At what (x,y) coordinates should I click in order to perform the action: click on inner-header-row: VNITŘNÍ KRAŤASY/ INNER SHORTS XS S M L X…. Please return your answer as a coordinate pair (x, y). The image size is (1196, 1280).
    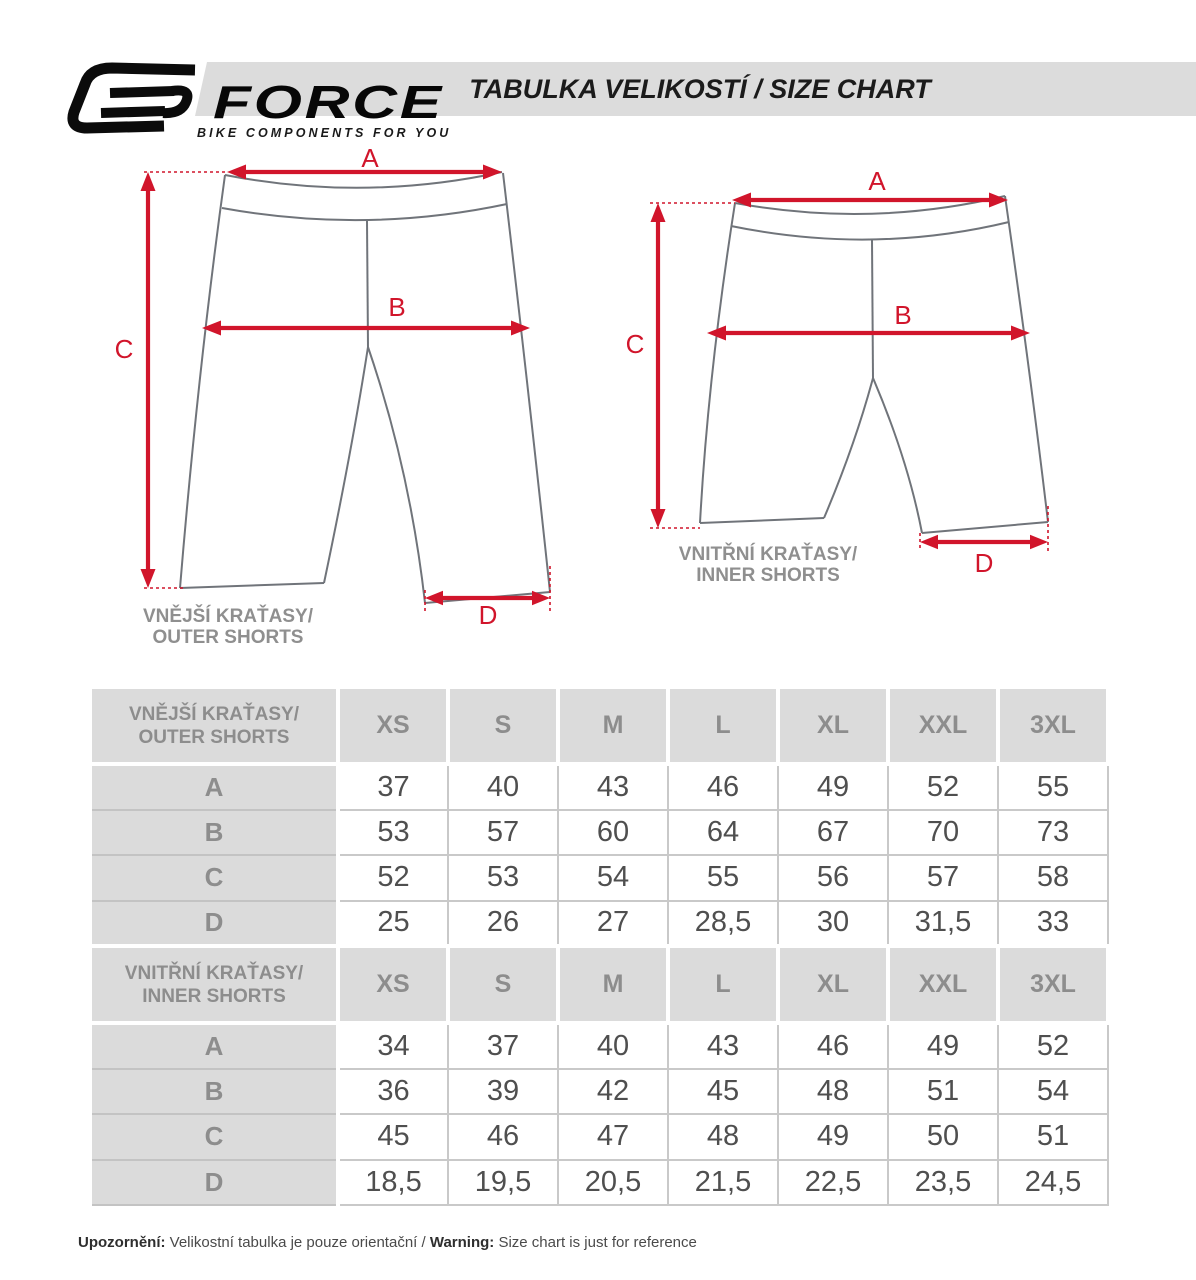
    Looking at the image, I should click on (599, 984).